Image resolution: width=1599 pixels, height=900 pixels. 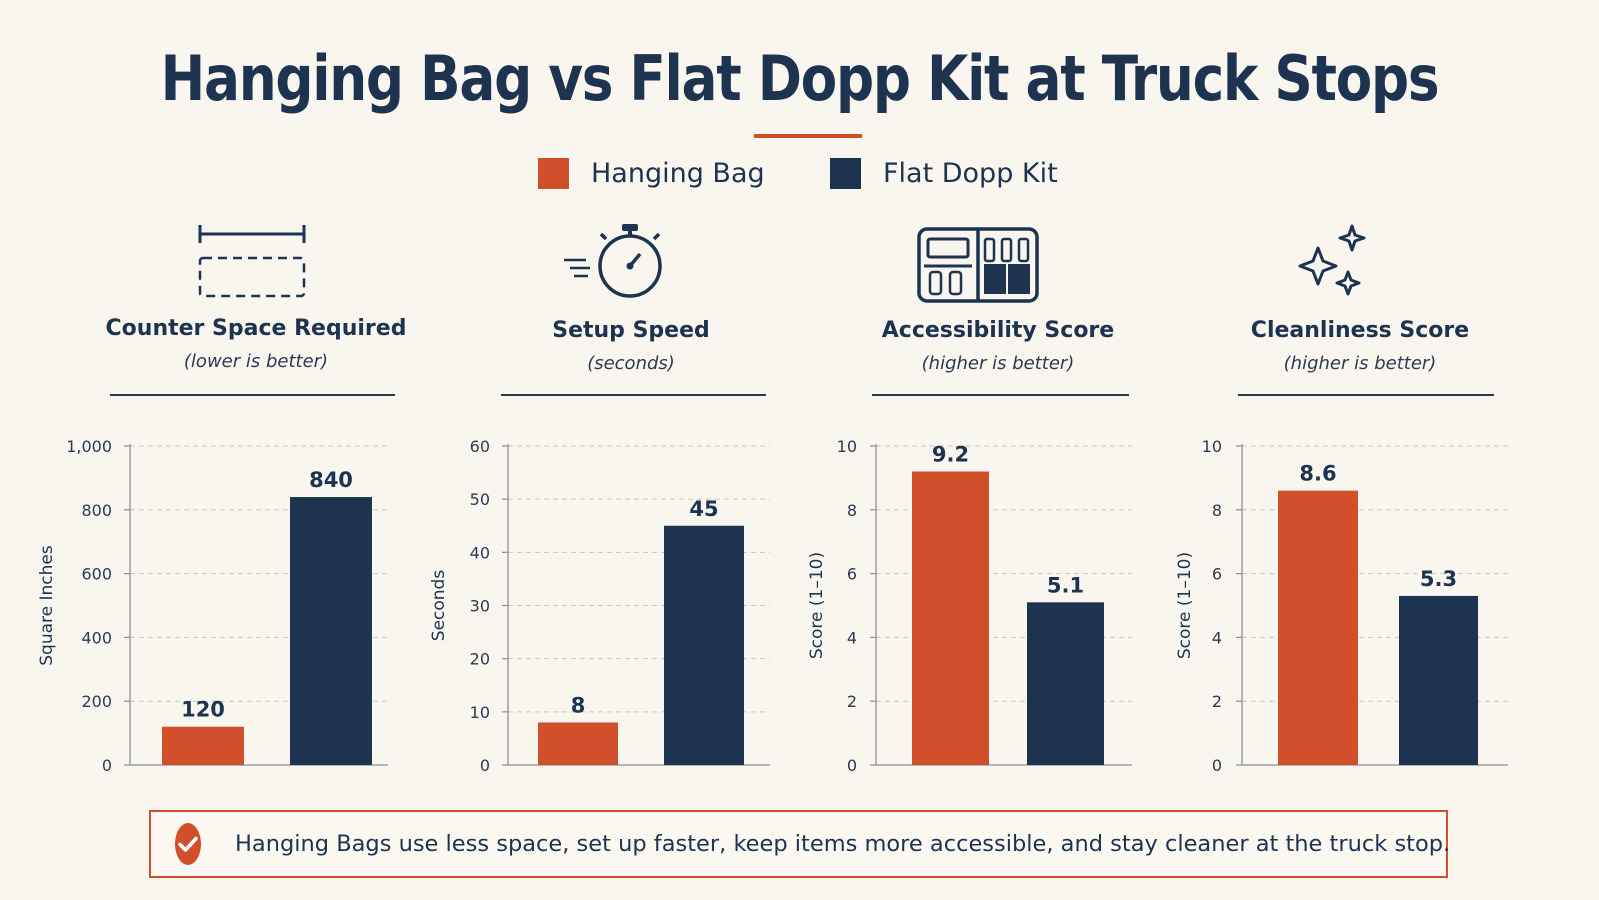 I want to click on legend-label-hanging-bag: Hanging Bag, so click(x=678, y=173).